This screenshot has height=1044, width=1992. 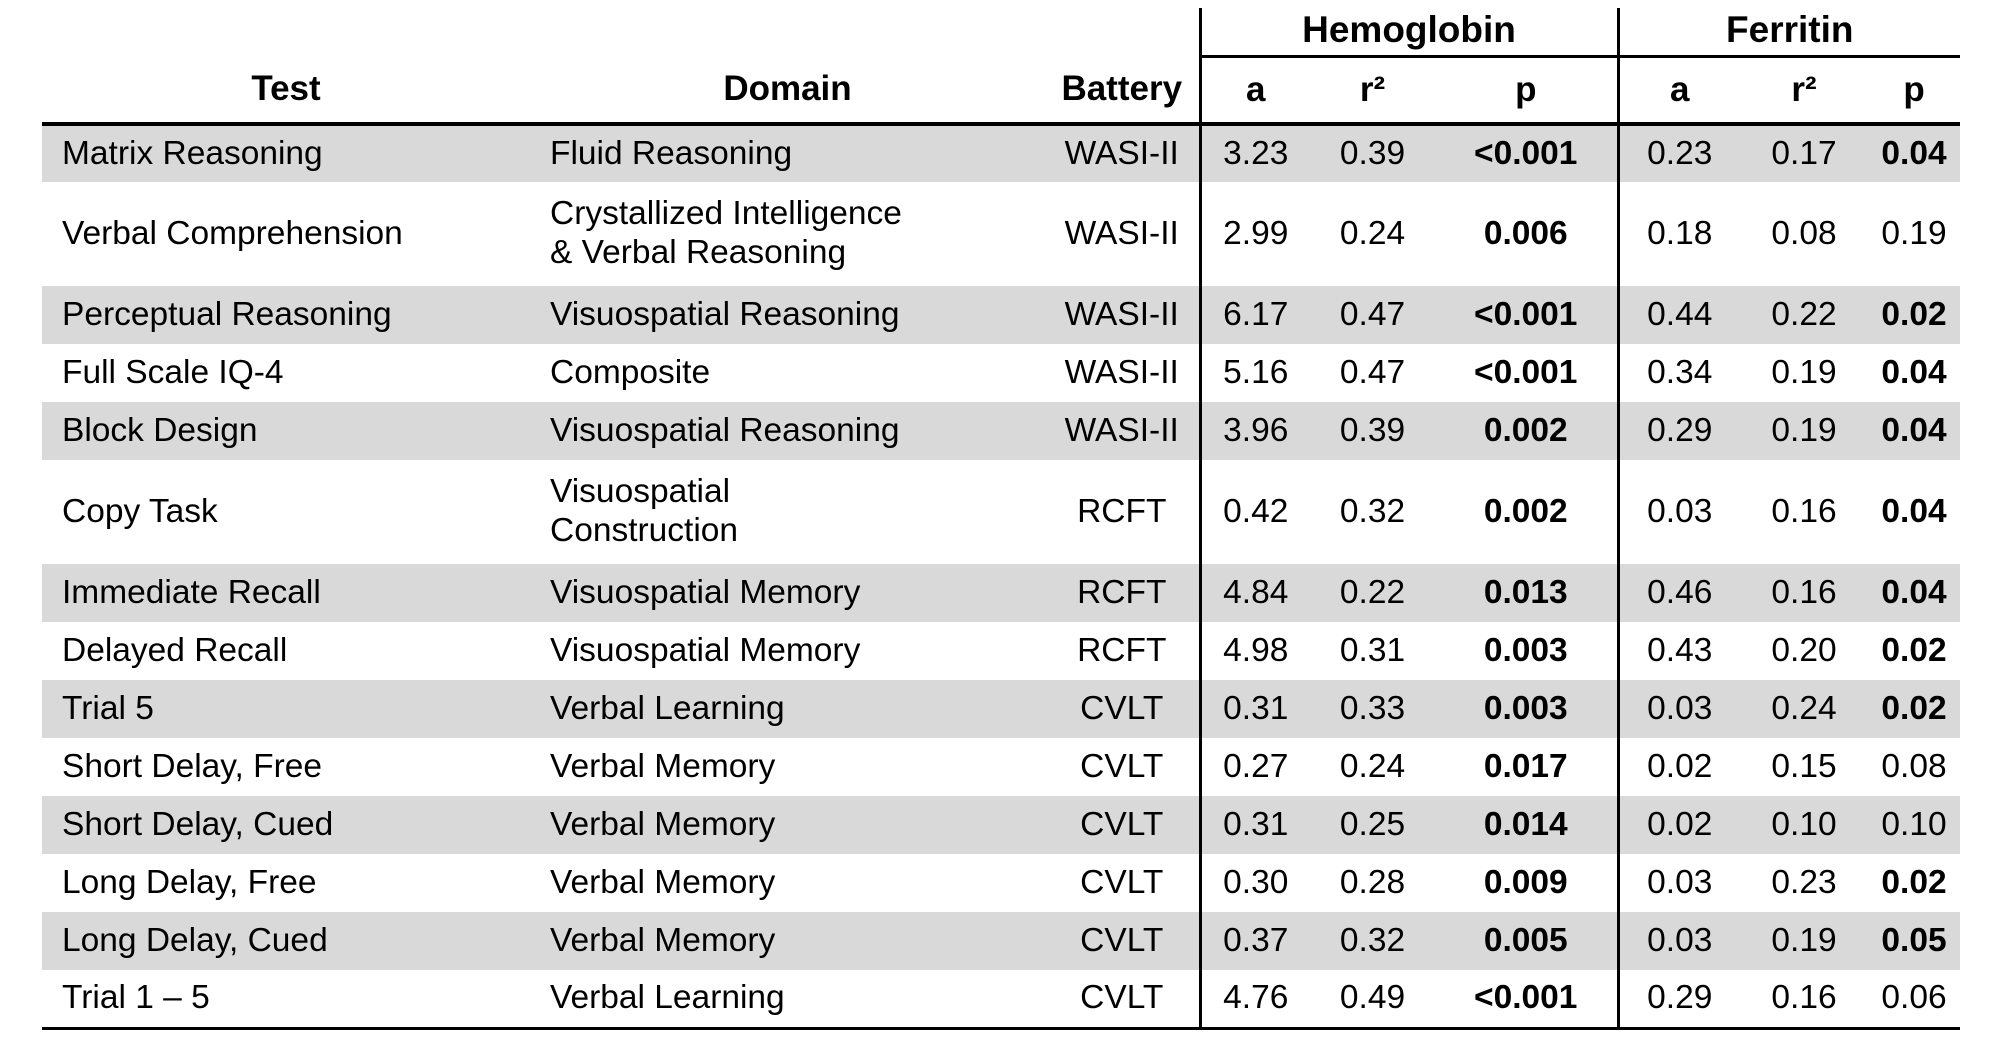 I want to click on column-header-row: Test Domain Battery a r² p a r² p, so click(x=1001, y=91).